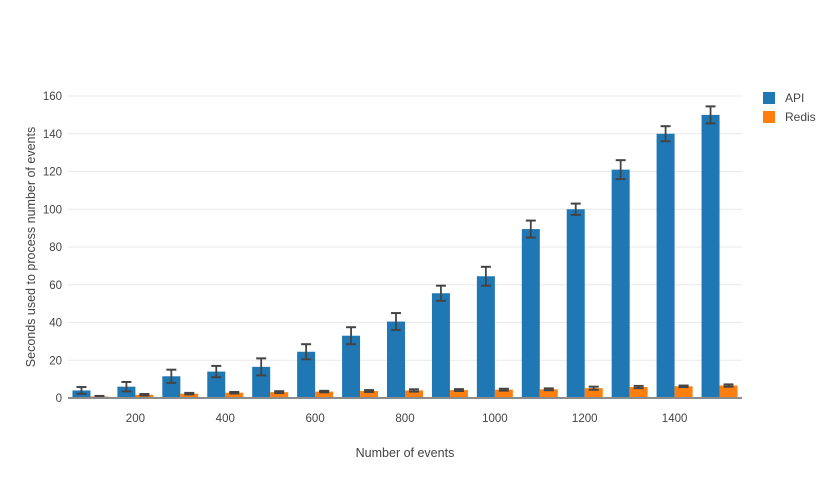  What do you see at coordinates (55, 248) in the screenshot?
I see `y-tick-label: 80` at bounding box center [55, 248].